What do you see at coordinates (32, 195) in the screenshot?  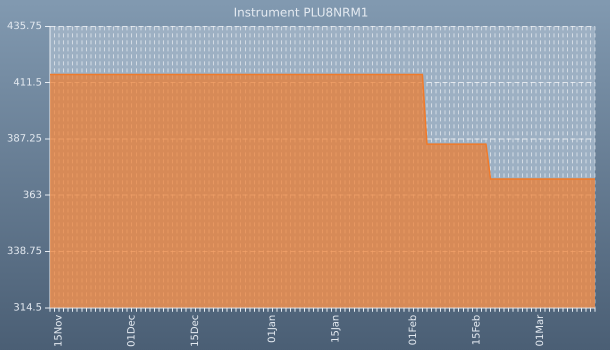 I see `y-tick-label: 363` at bounding box center [32, 195].